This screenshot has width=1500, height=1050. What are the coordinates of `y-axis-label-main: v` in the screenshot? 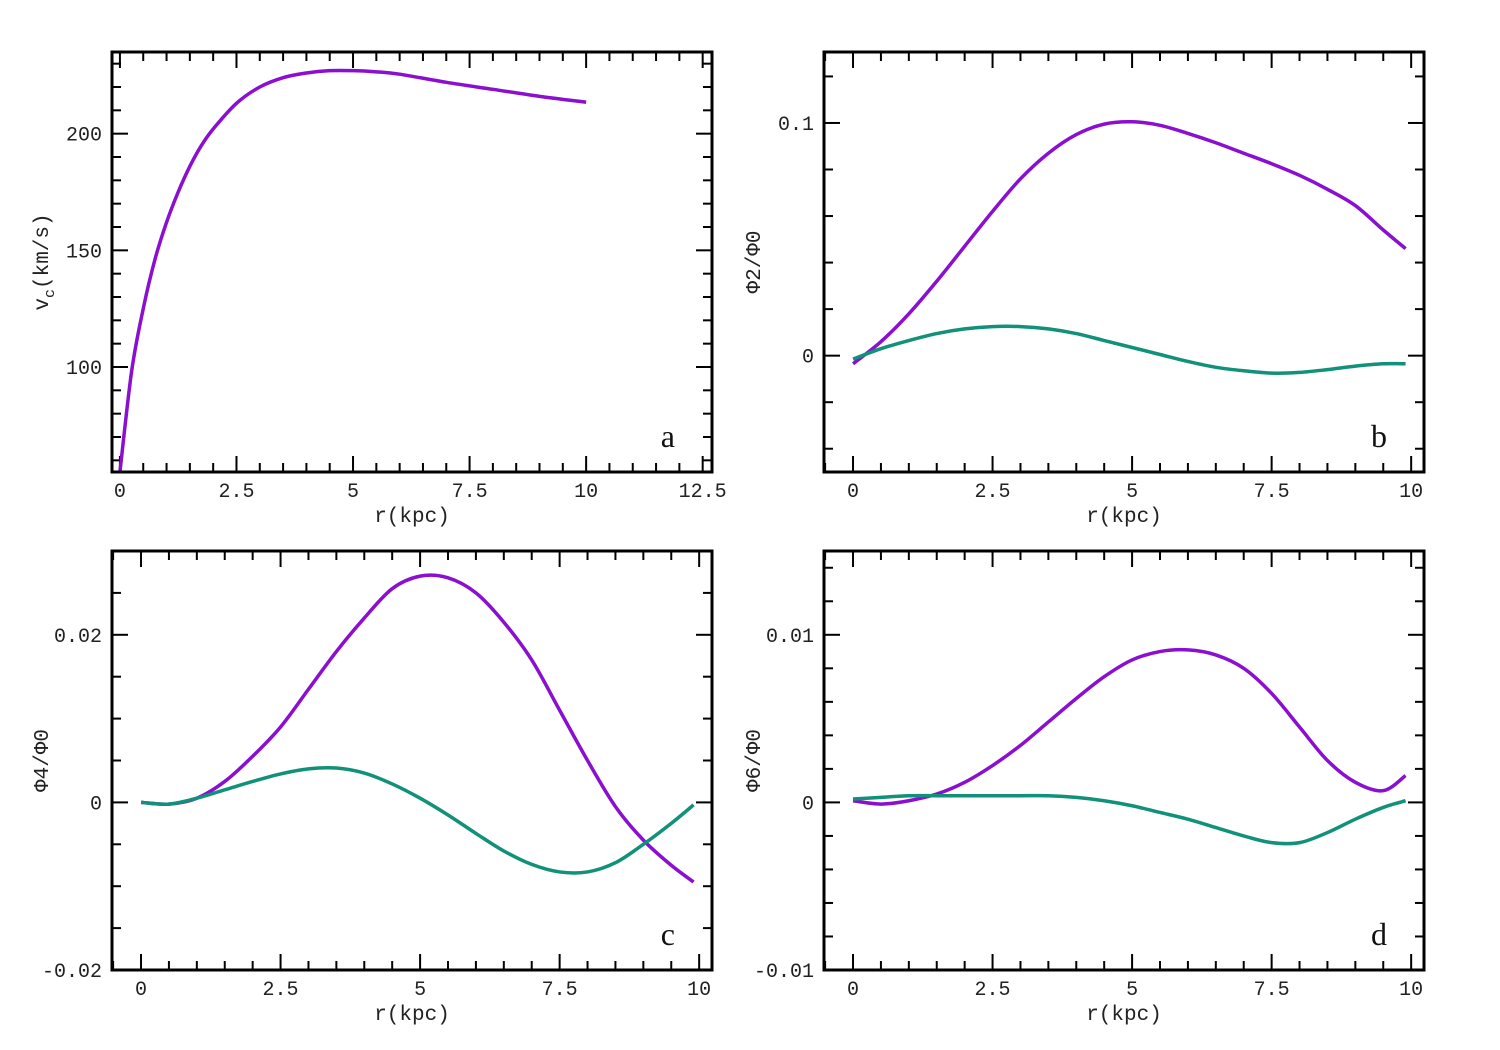 It's located at (43, 304).